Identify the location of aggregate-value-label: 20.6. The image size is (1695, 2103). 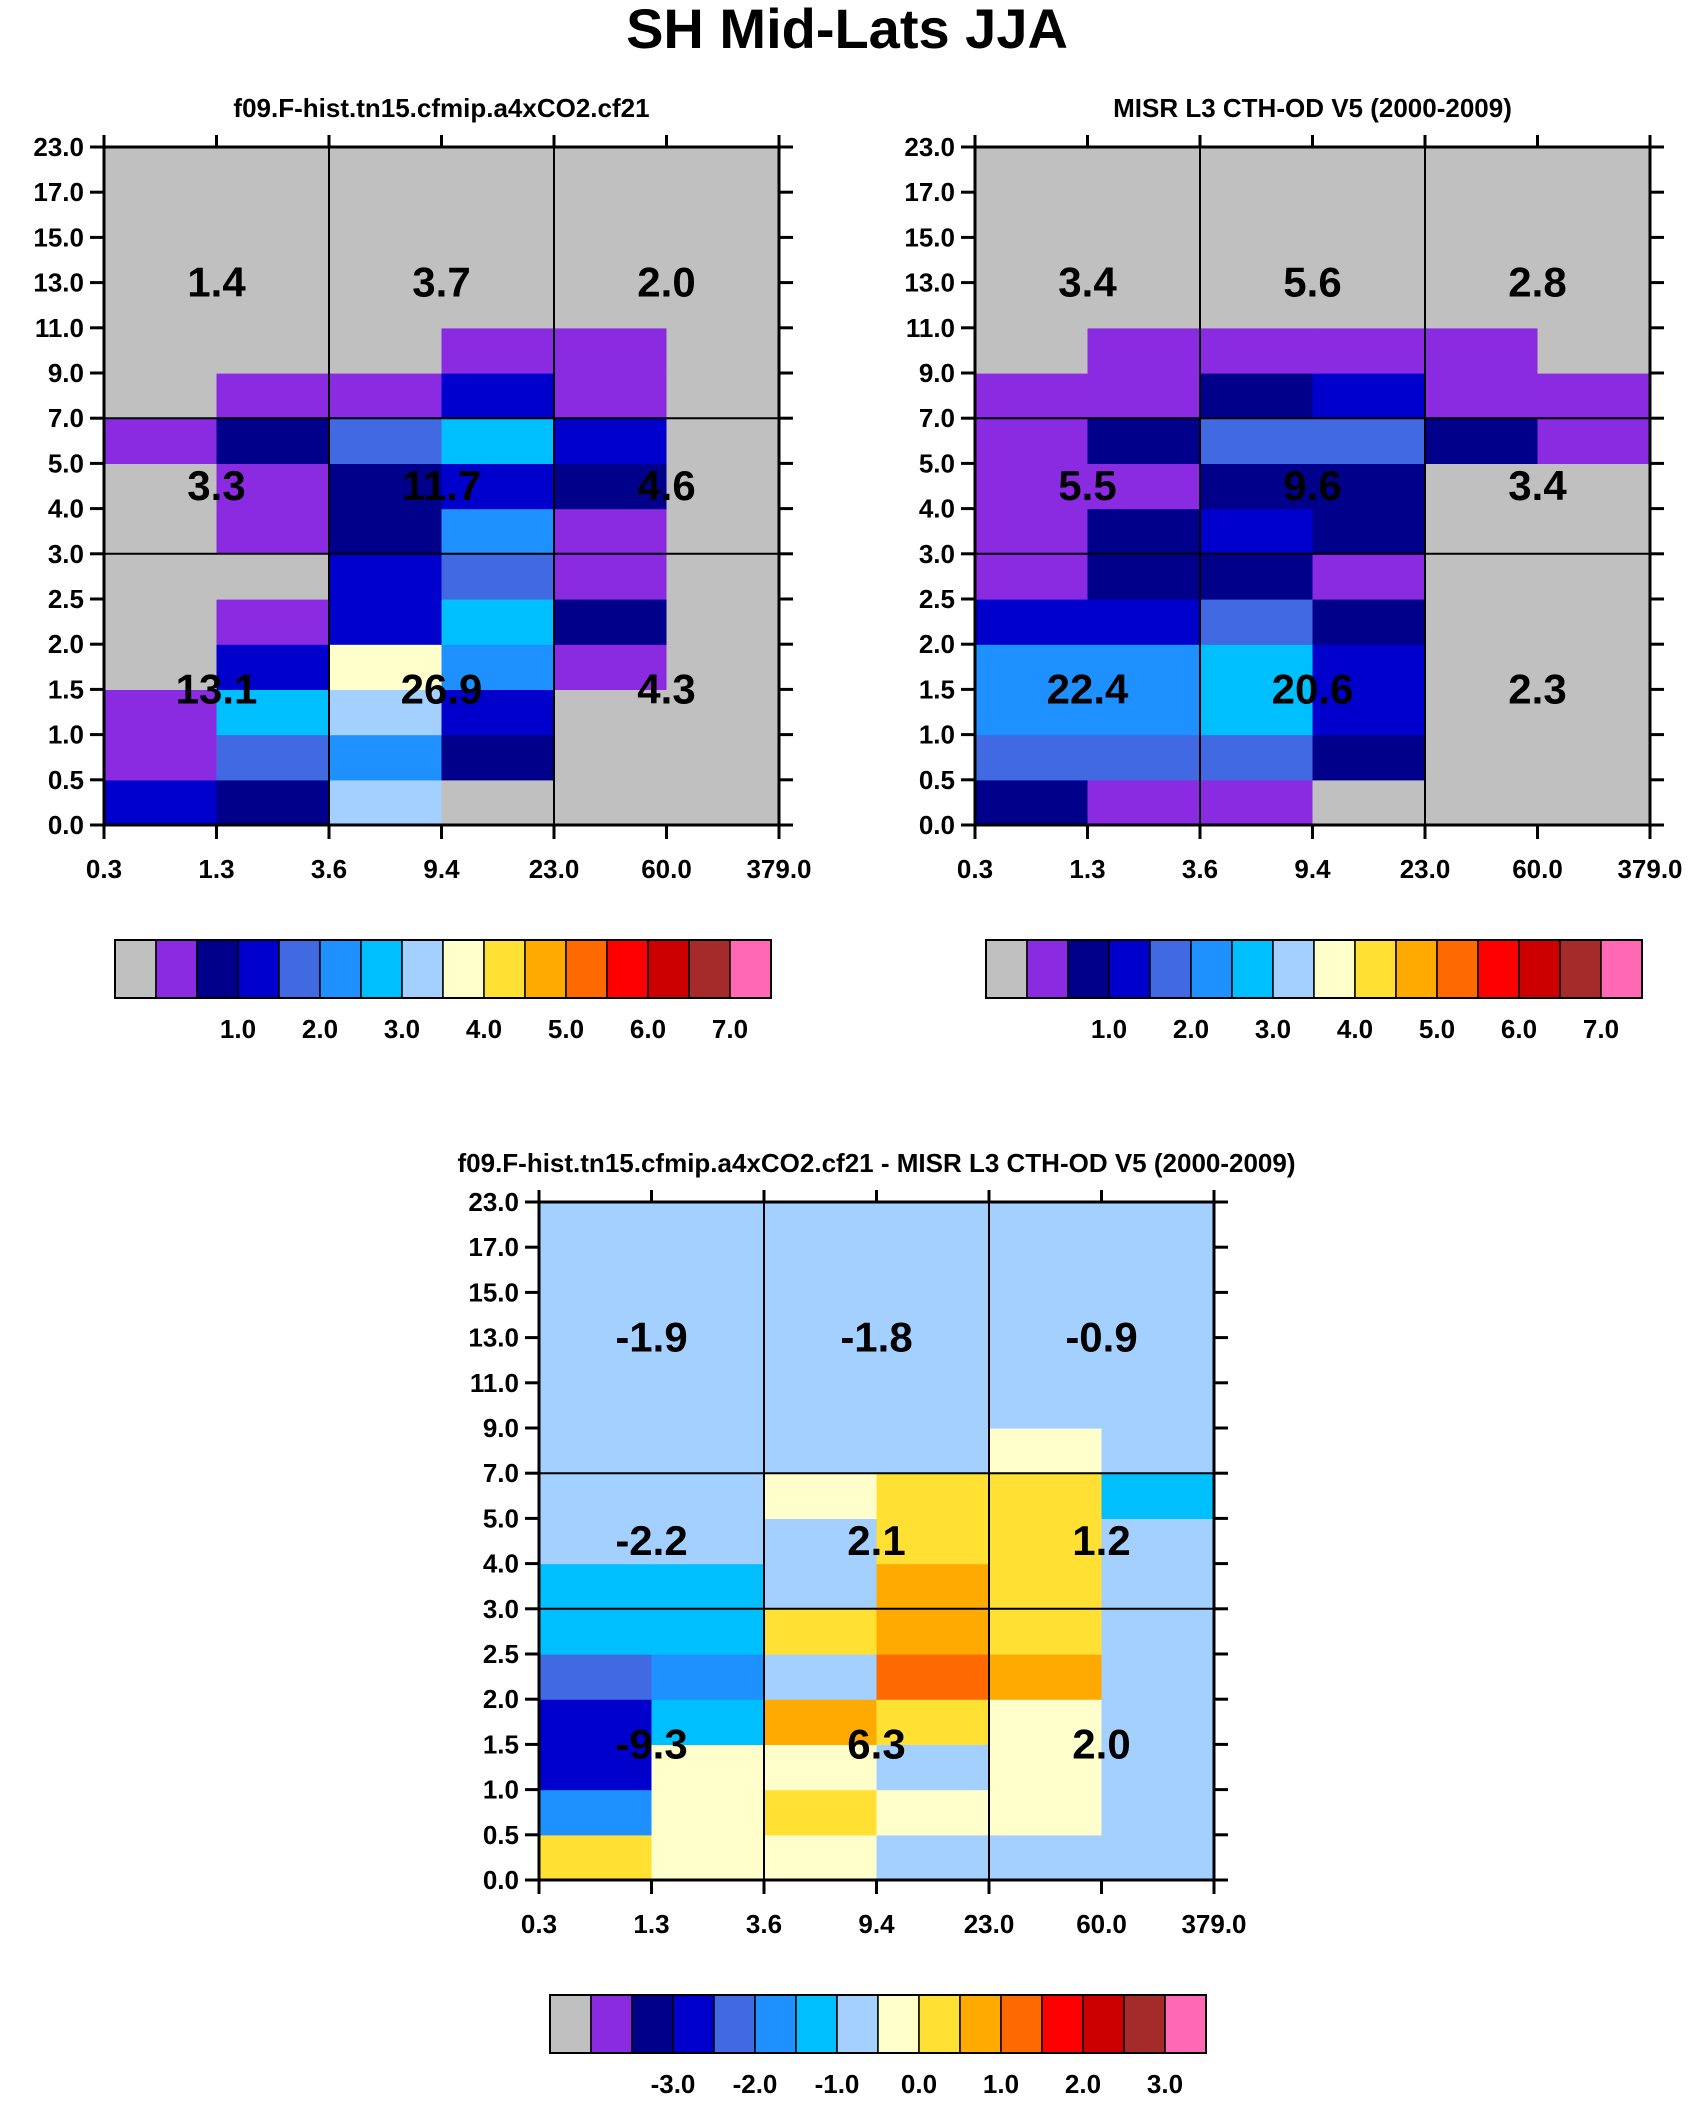
(1313, 688).